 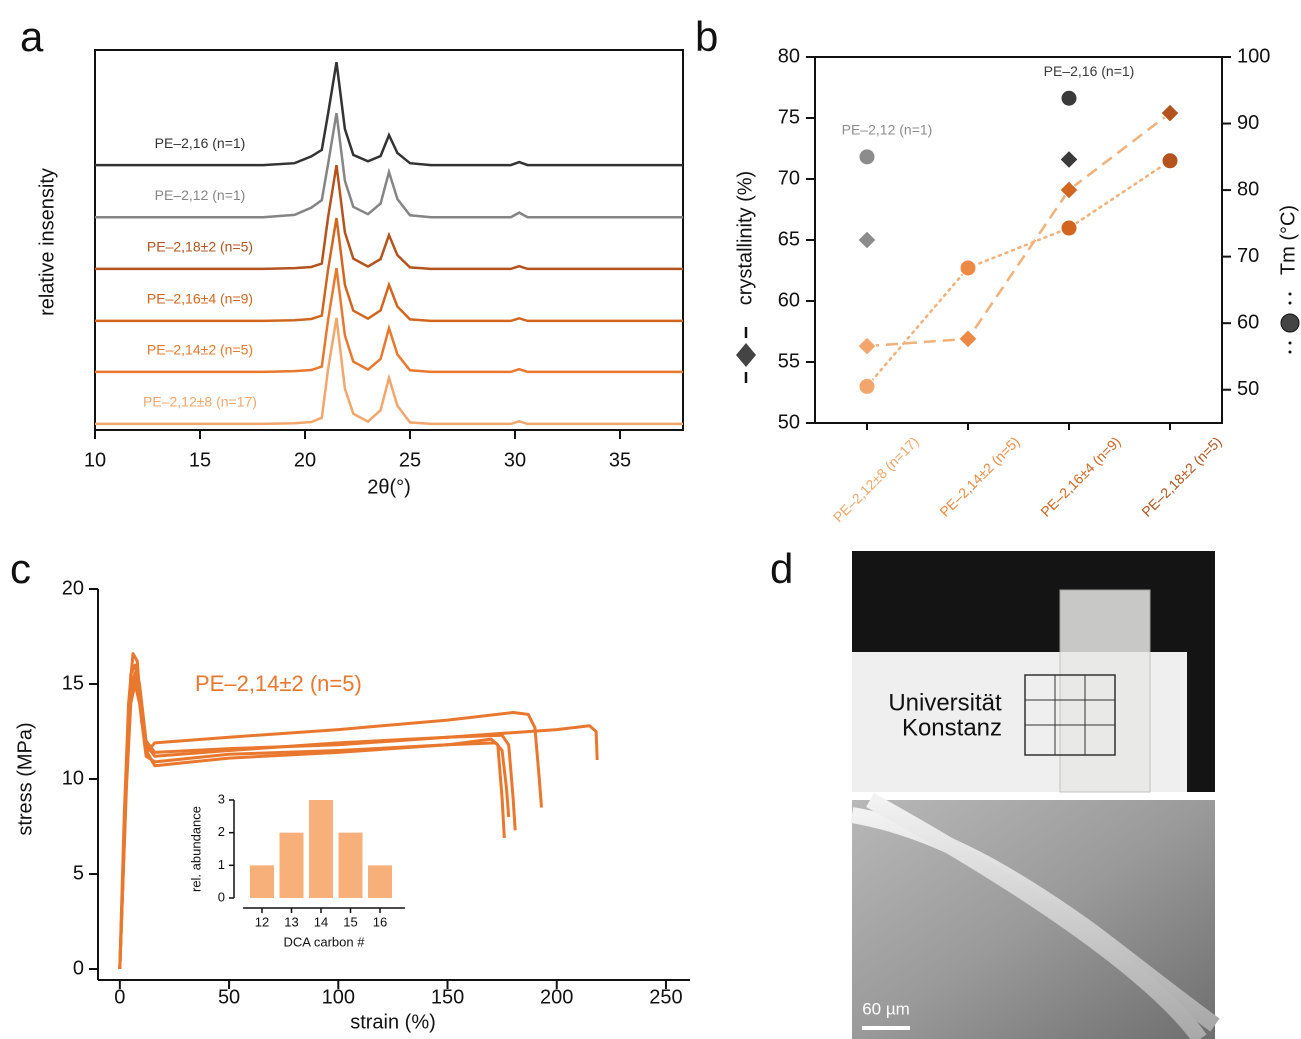 What do you see at coordinates (200, 195) in the screenshot?
I see `series-label: PE–2,12 (n=1)` at bounding box center [200, 195].